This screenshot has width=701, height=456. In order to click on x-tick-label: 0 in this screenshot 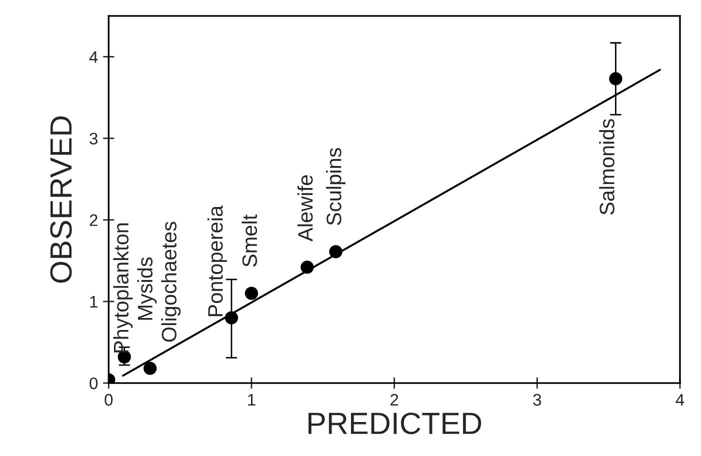, I will do `click(108, 400)`.